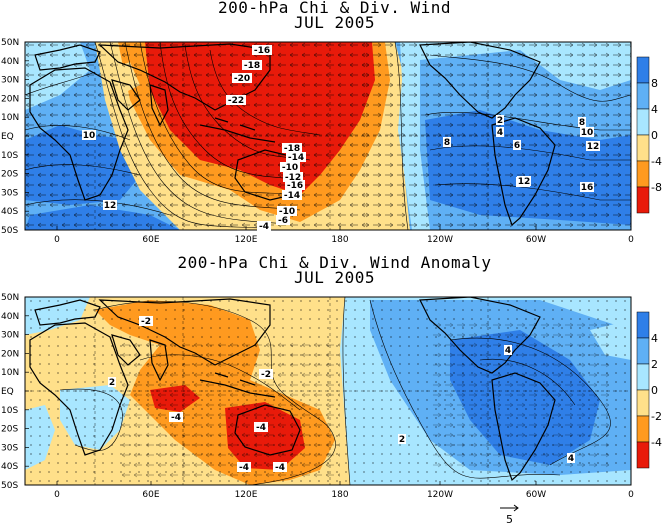 This screenshot has width=669, height=529. I want to click on contour-label: 16, so click(587, 188).